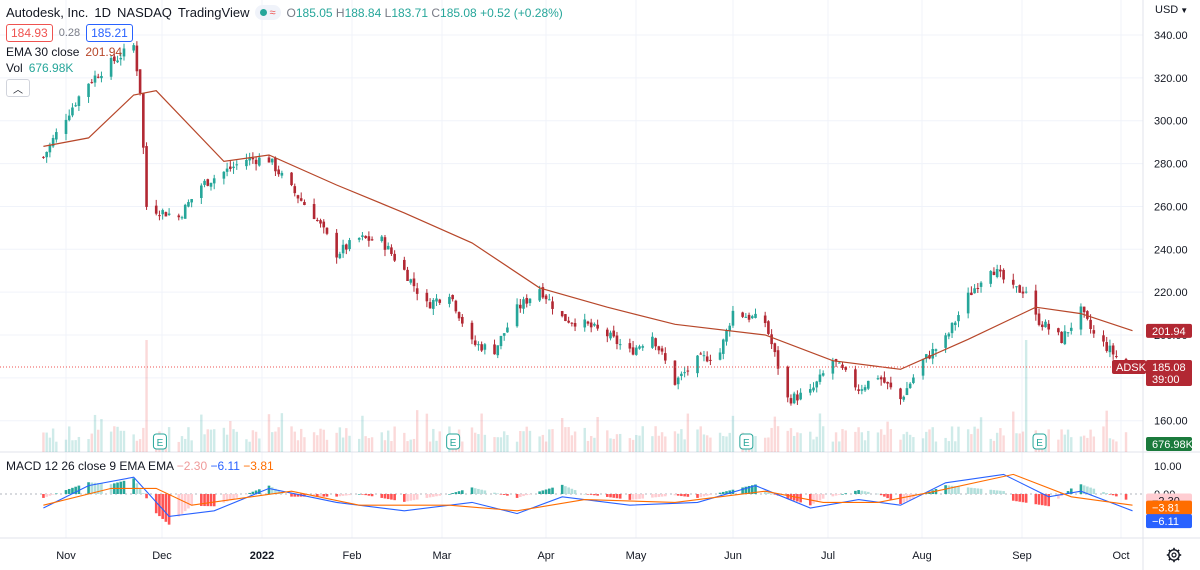 This screenshot has height=570, width=1200. Describe the element at coordinates (268, 12) in the screenshot. I see `market-status-icon: ≈` at that location.